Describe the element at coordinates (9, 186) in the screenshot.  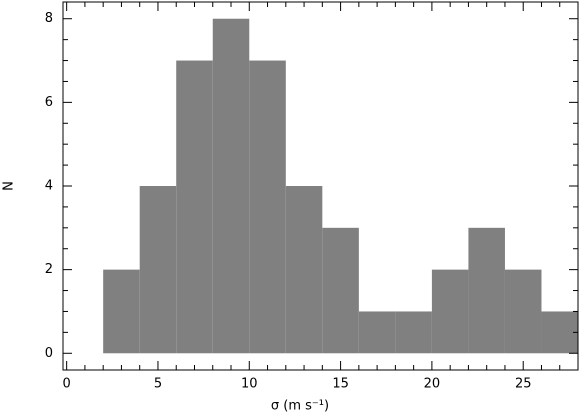
I see `y-axis-label: N` at that location.